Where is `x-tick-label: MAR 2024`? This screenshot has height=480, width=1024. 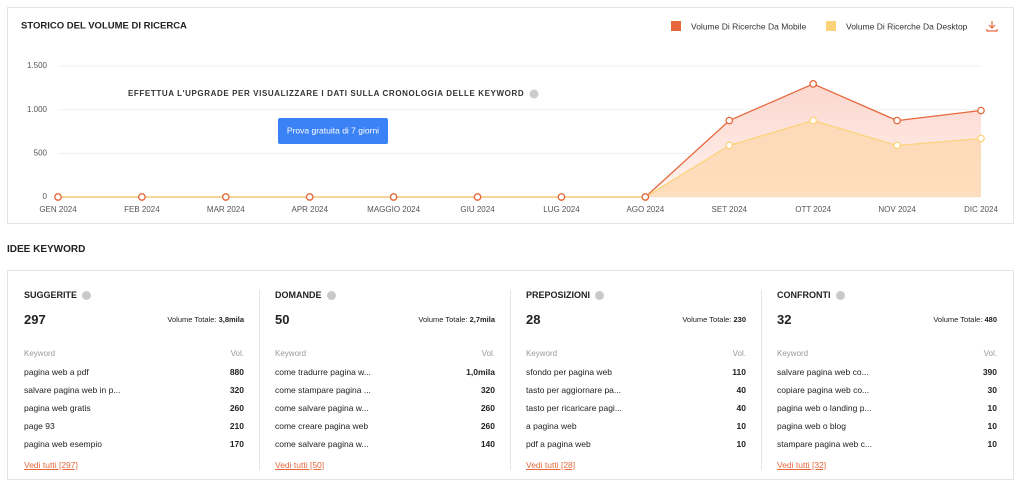
x-tick-label: MAR 2024 is located at coordinates (226, 209).